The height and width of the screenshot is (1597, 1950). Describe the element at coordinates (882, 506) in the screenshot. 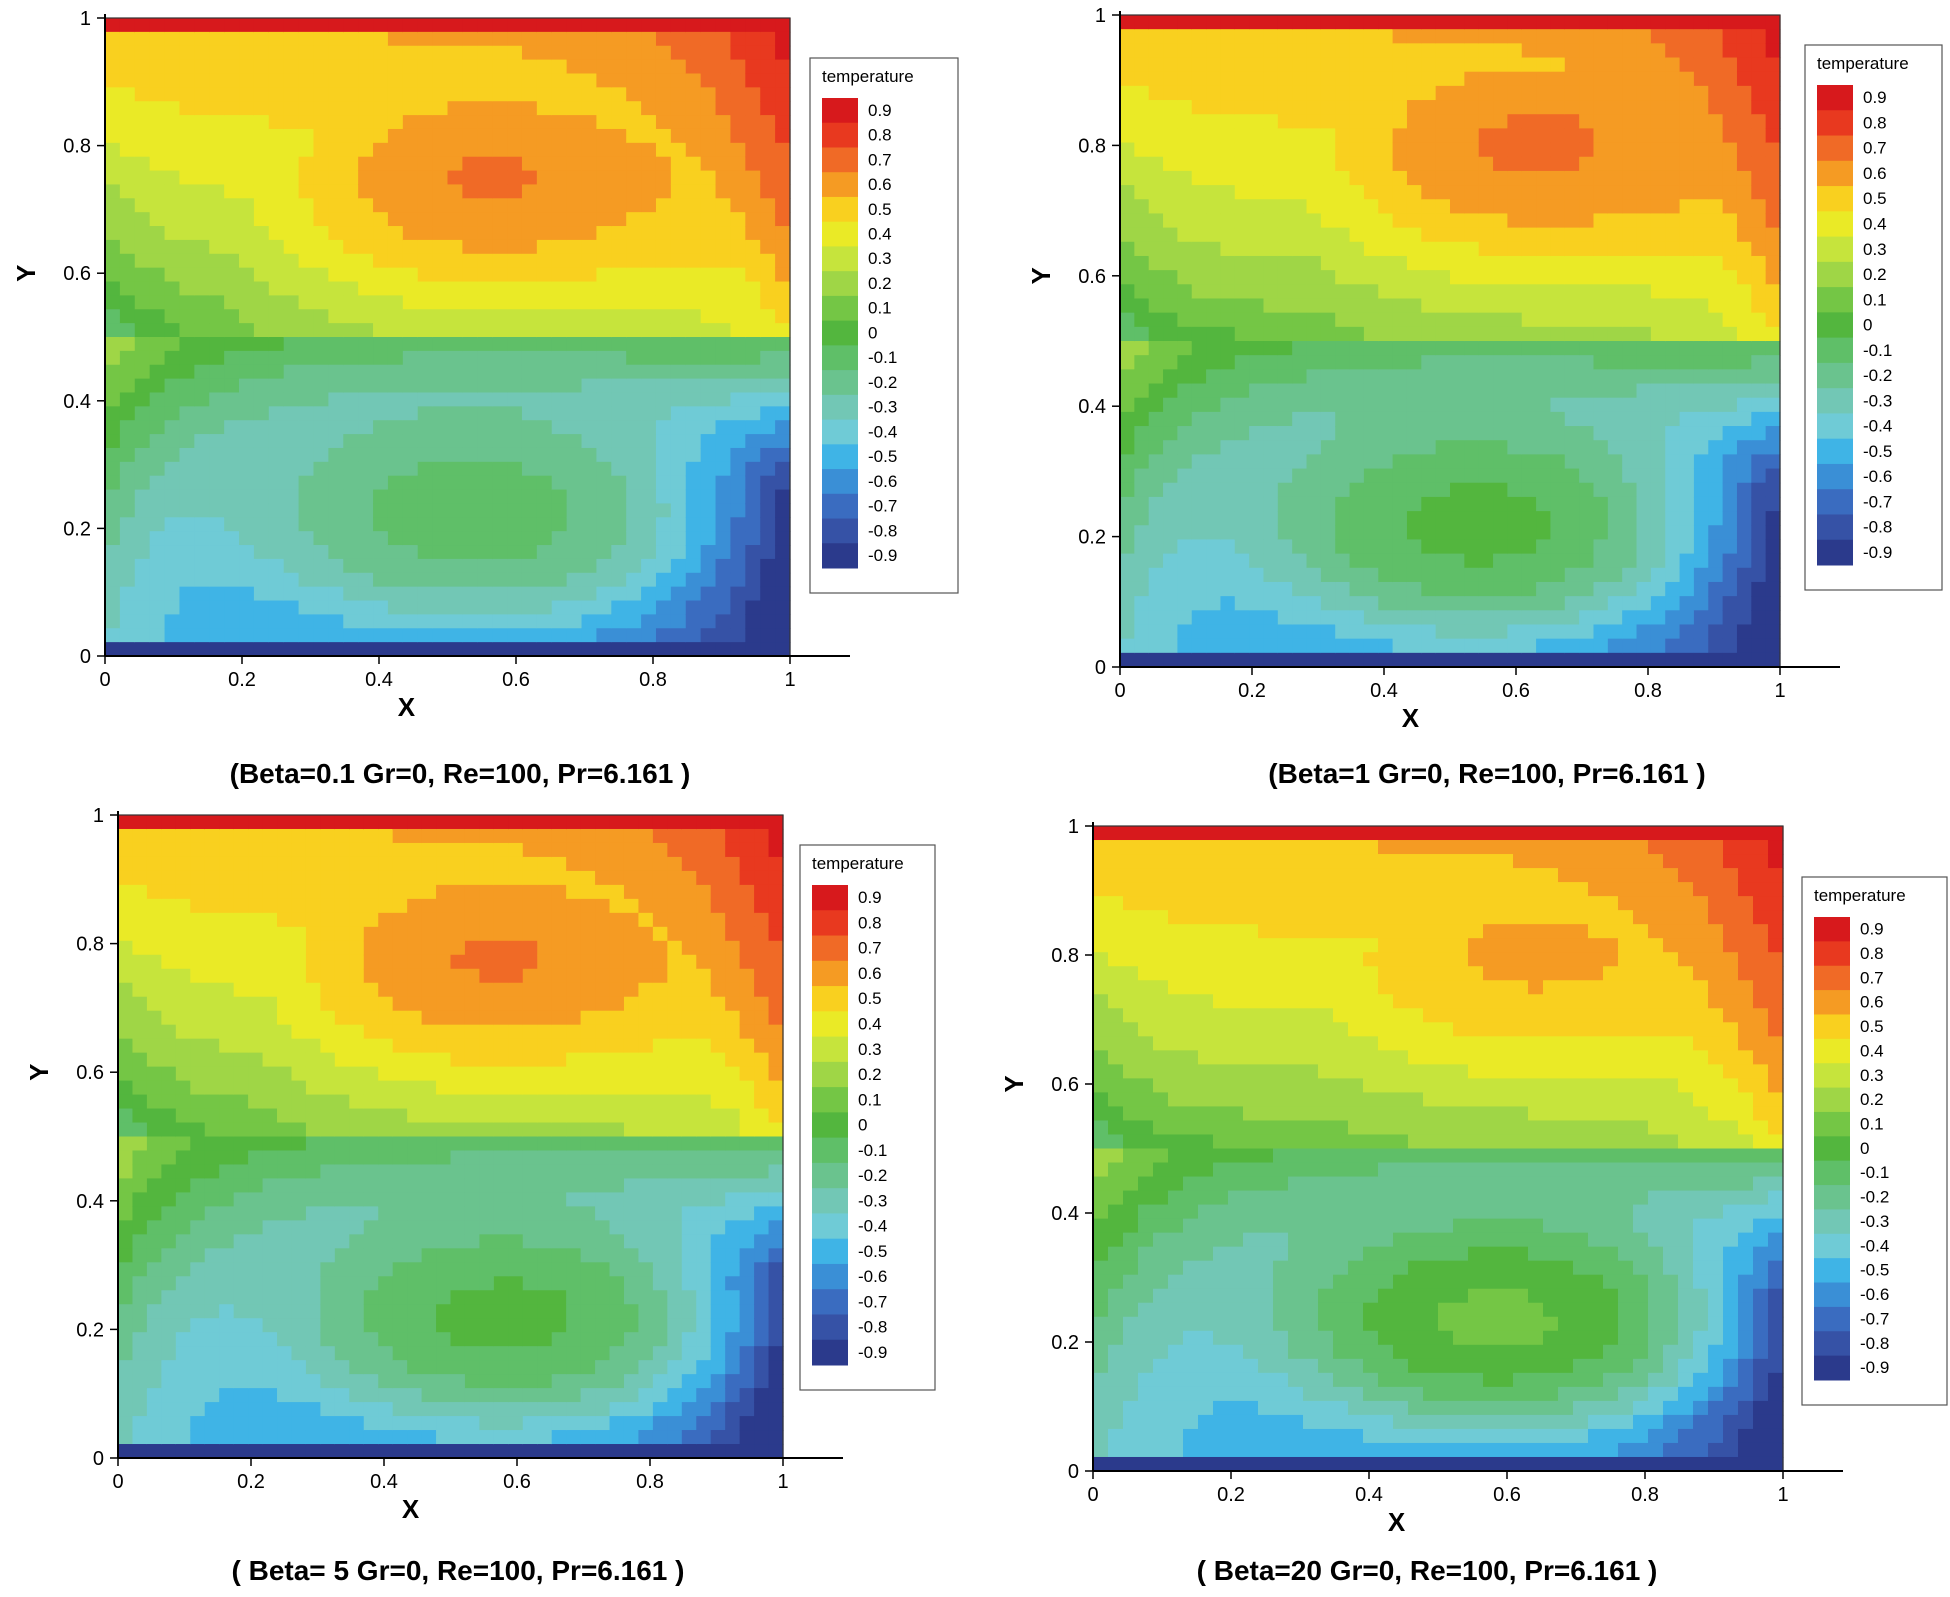

I see `legend-label: -0.7` at that location.